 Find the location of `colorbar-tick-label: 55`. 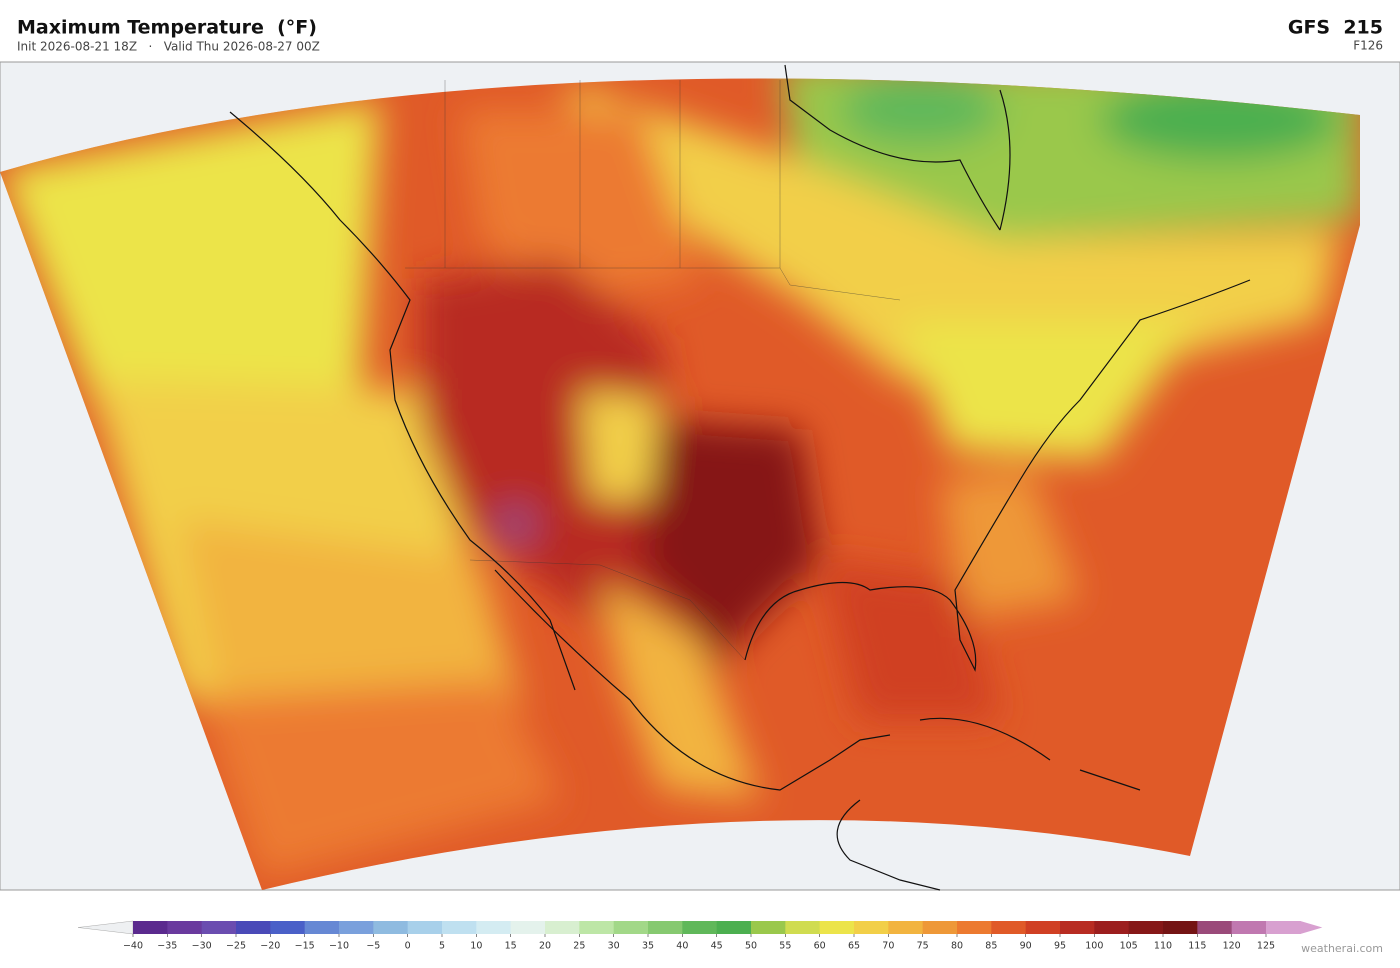

colorbar-tick-label: 55 is located at coordinates (785, 946).